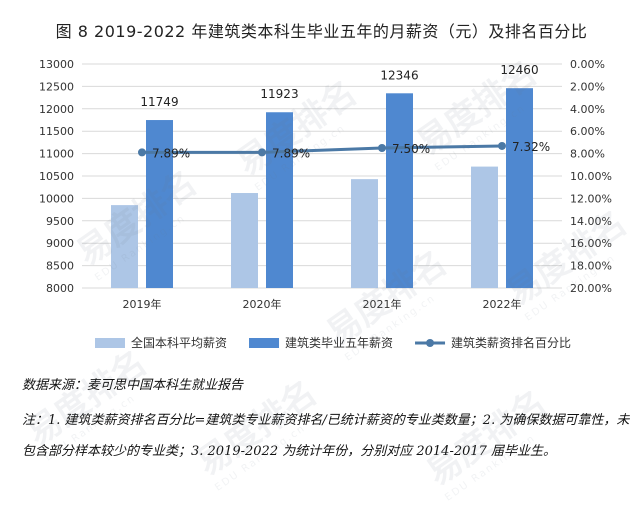 This screenshot has width=643, height=517. I want to click on bar-data-label: 12460, so click(519, 70).